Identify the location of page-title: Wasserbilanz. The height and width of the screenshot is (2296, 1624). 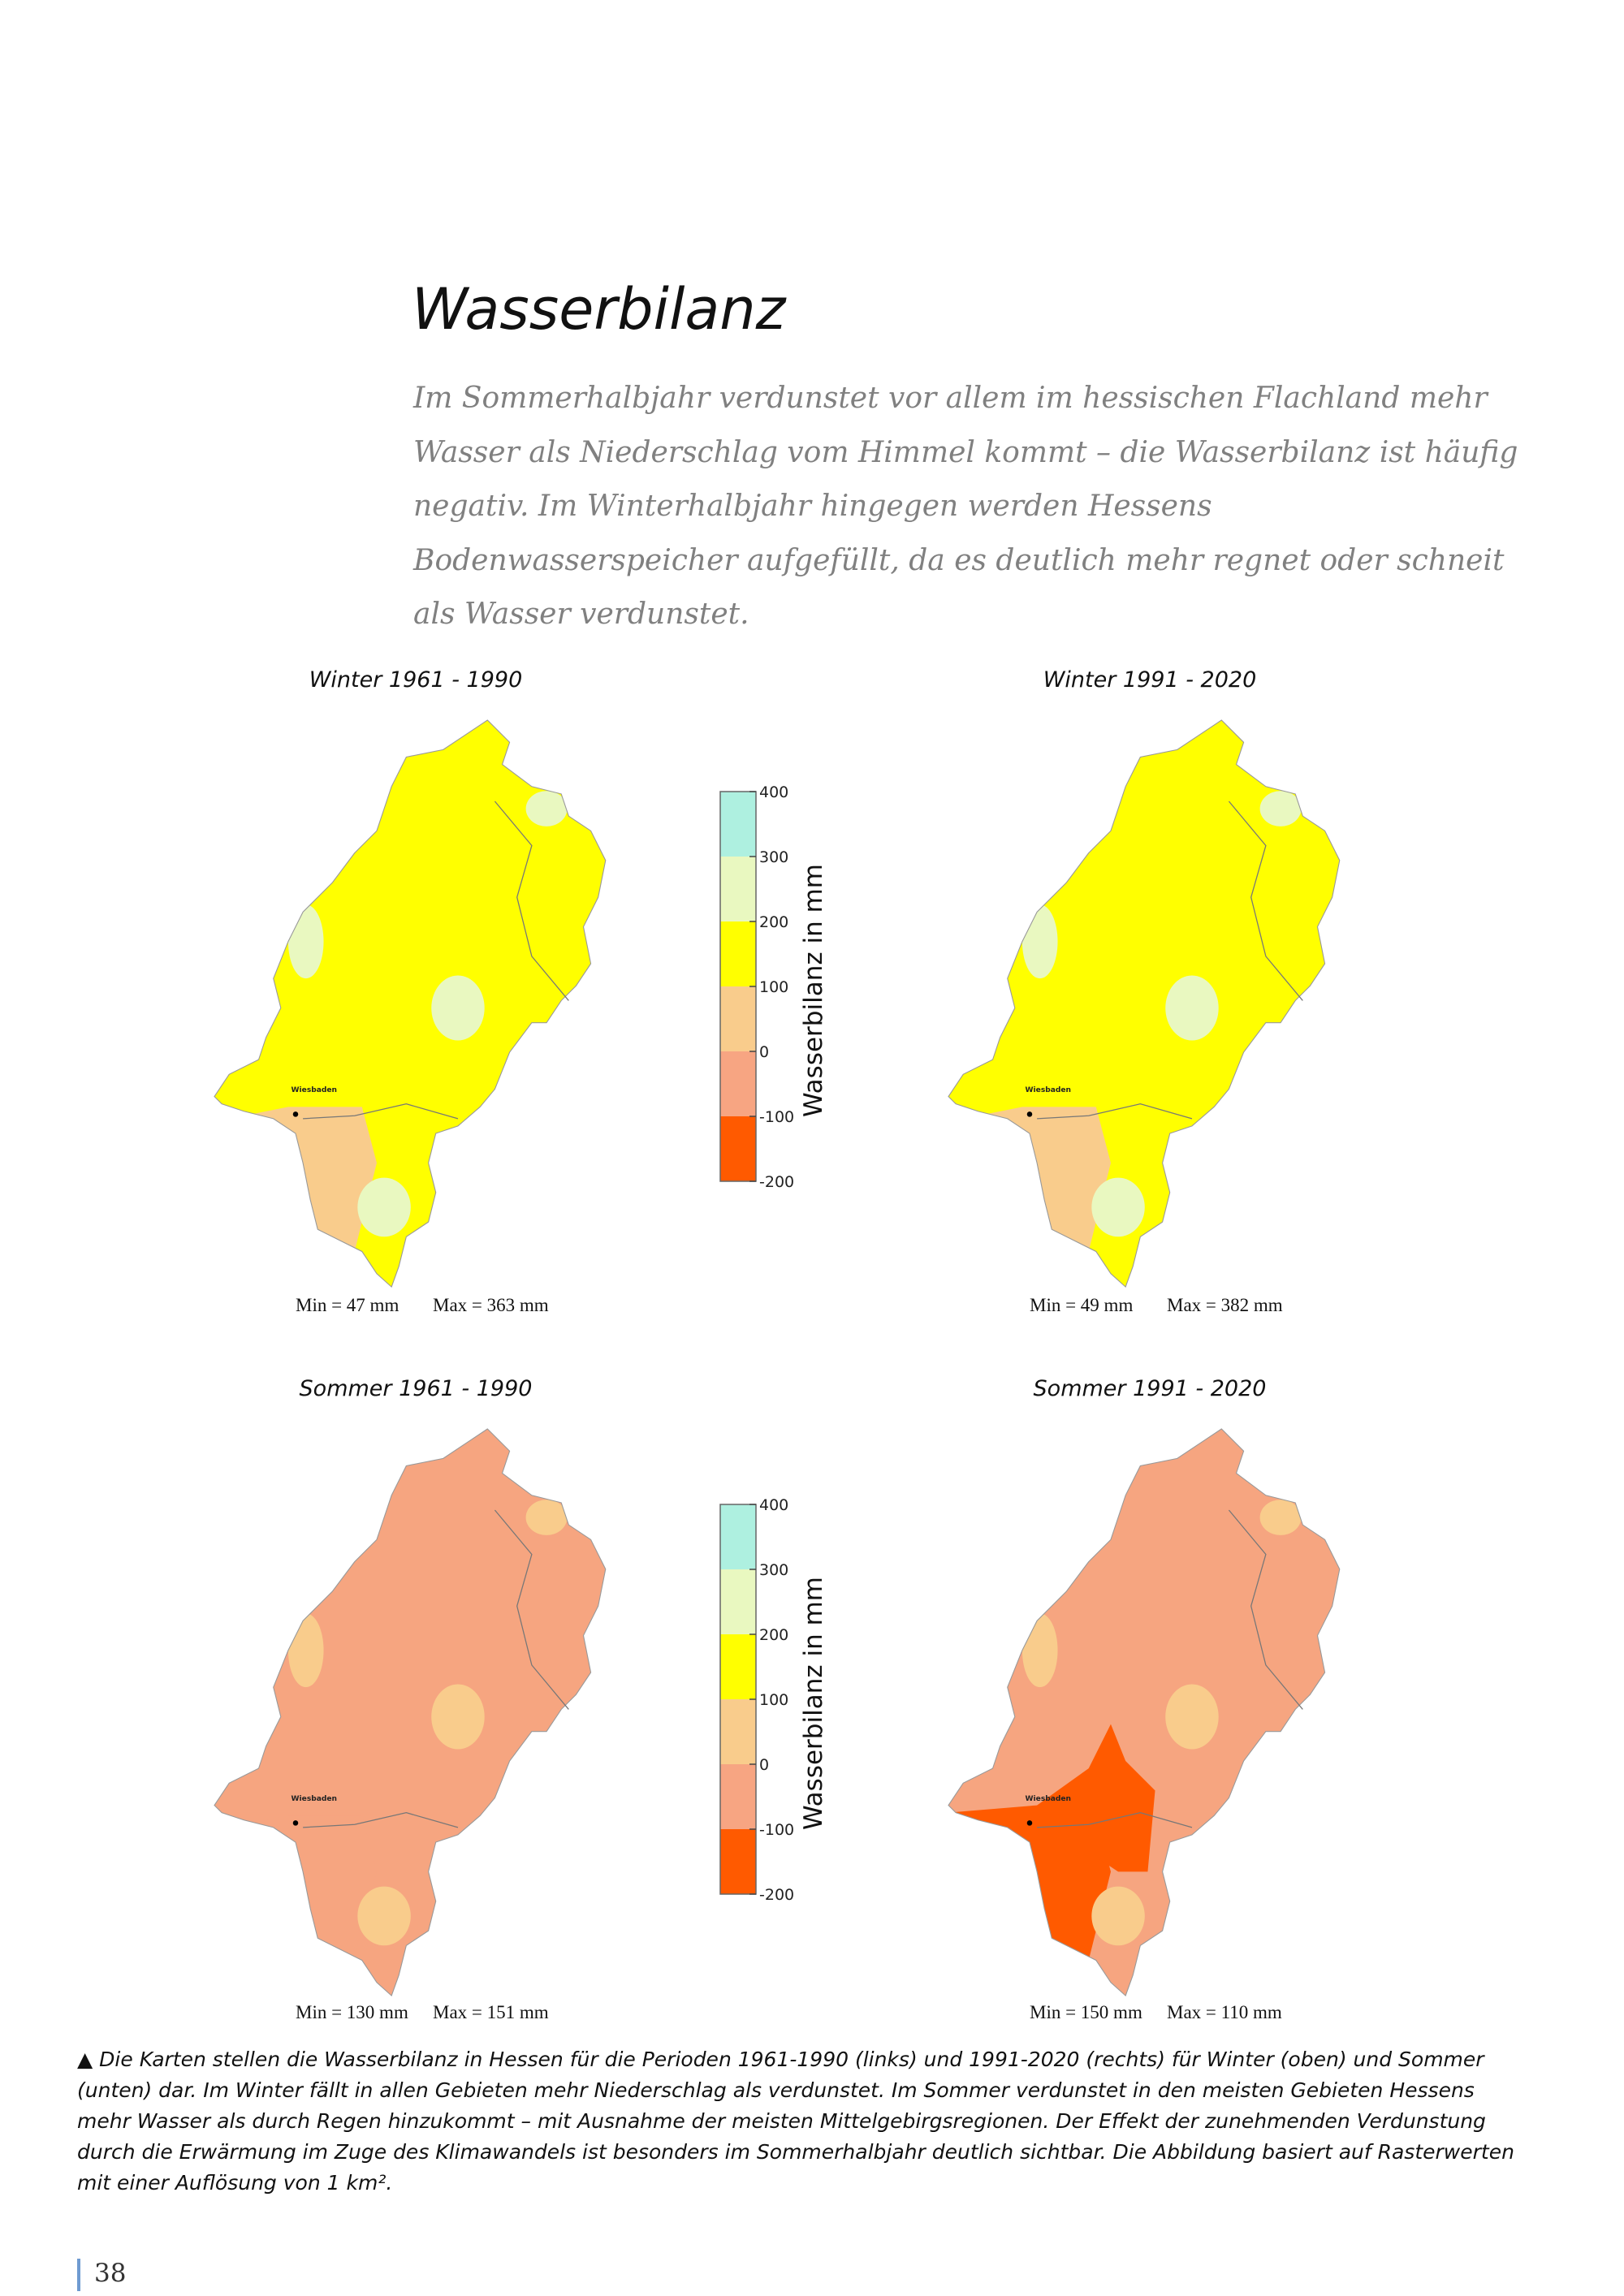
(599, 309).